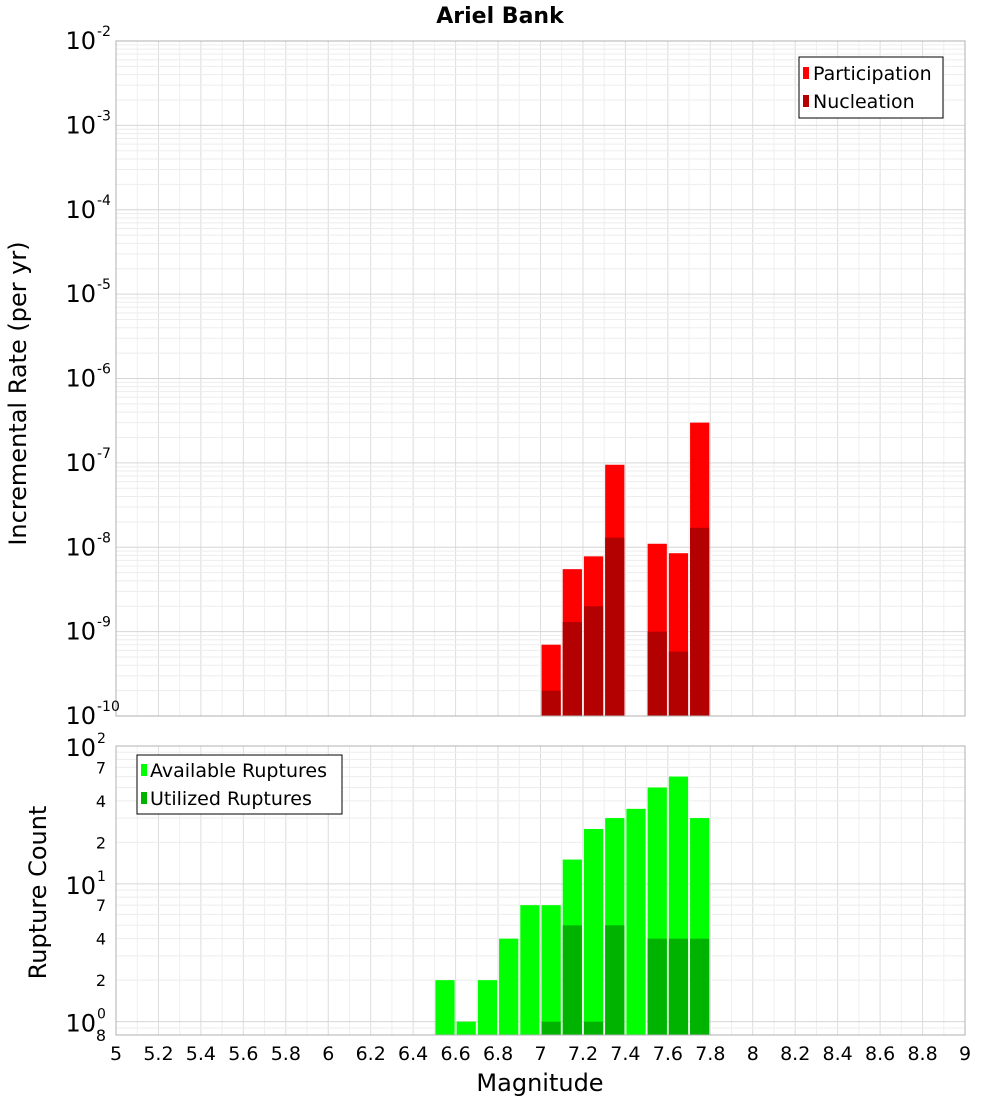 This screenshot has width=1000, height=1100. What do you see at coordinates (668, 1054) in the screenshot?
I see `x-tick-label: 7.6` at bounding box center [668, 1054].